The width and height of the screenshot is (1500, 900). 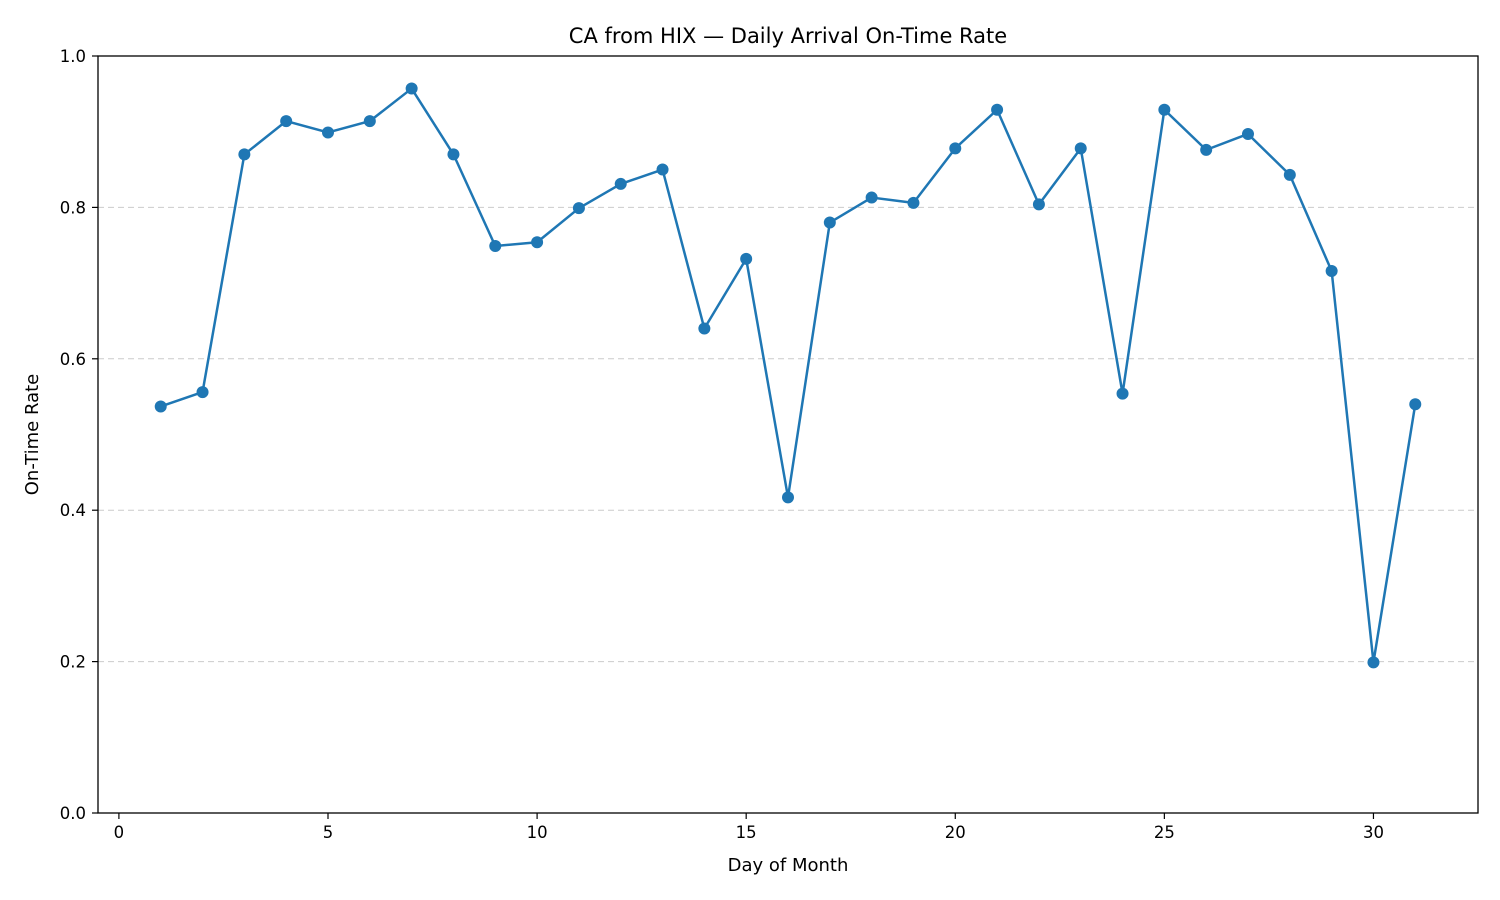 I want to click on x-tick-label-5: 25, so click(x=1164, y=832).